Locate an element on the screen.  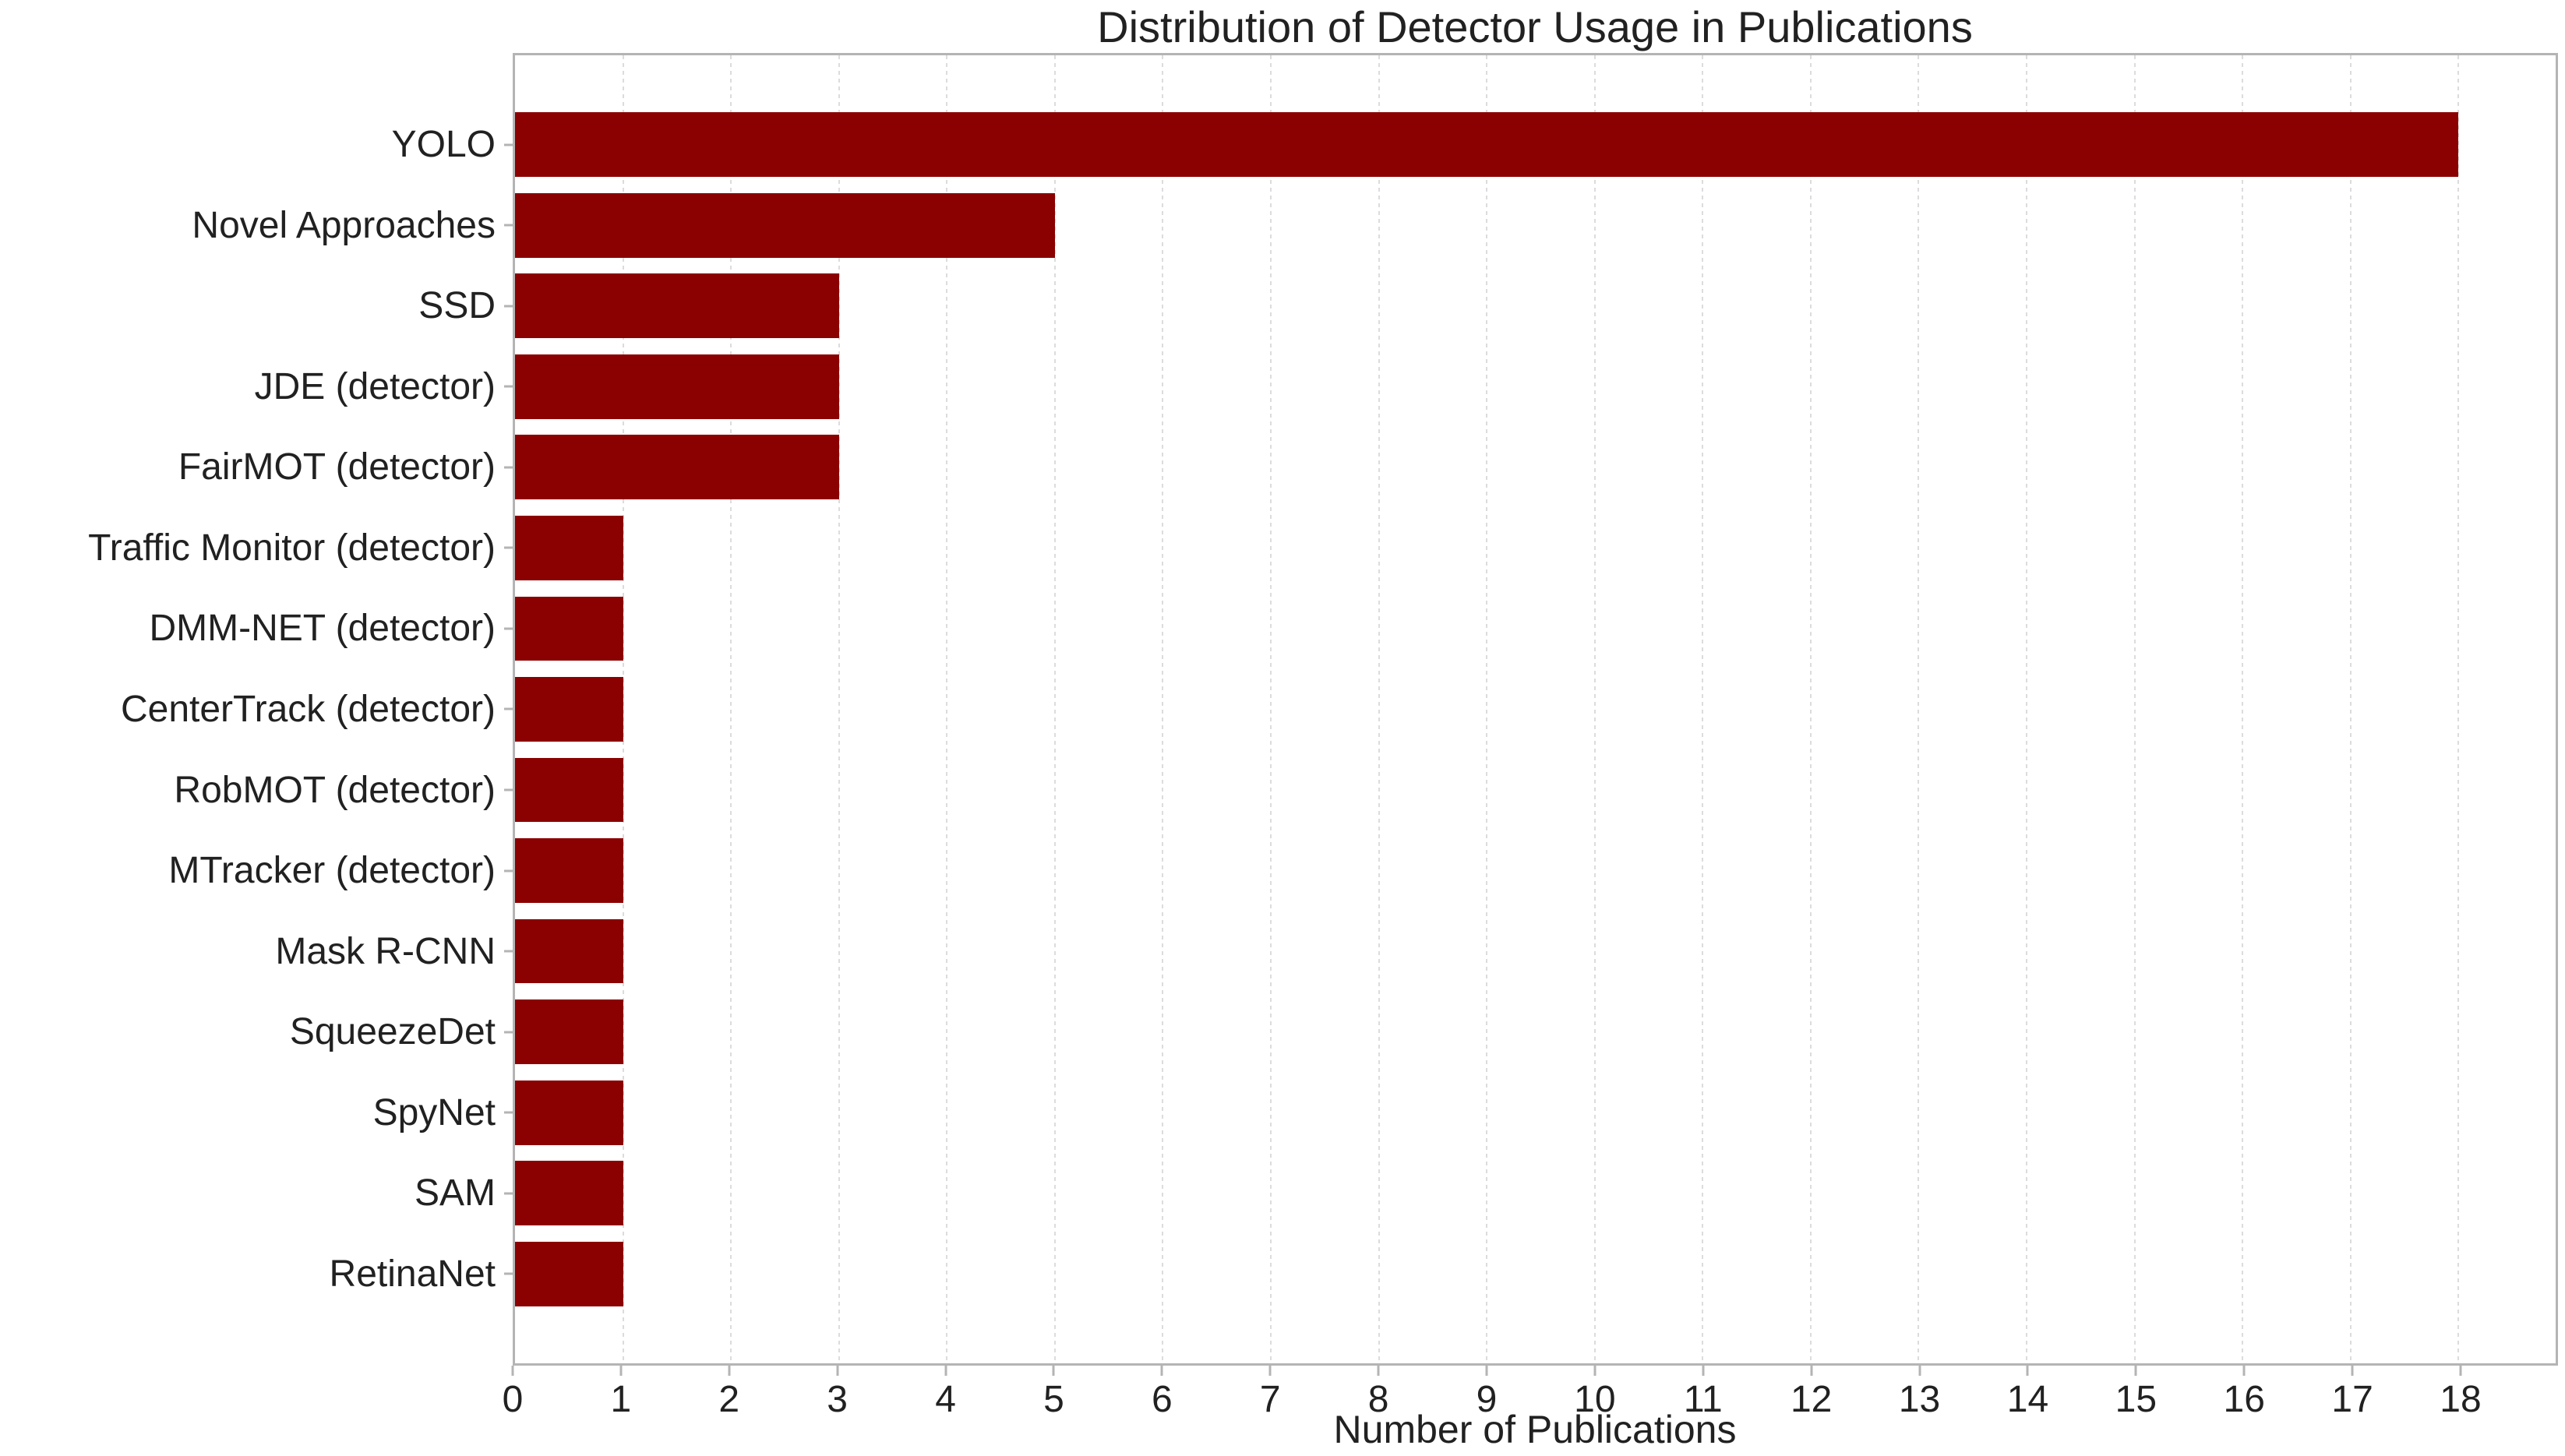
x-tick-label: 10 is located at coordinates (1595, 1400).